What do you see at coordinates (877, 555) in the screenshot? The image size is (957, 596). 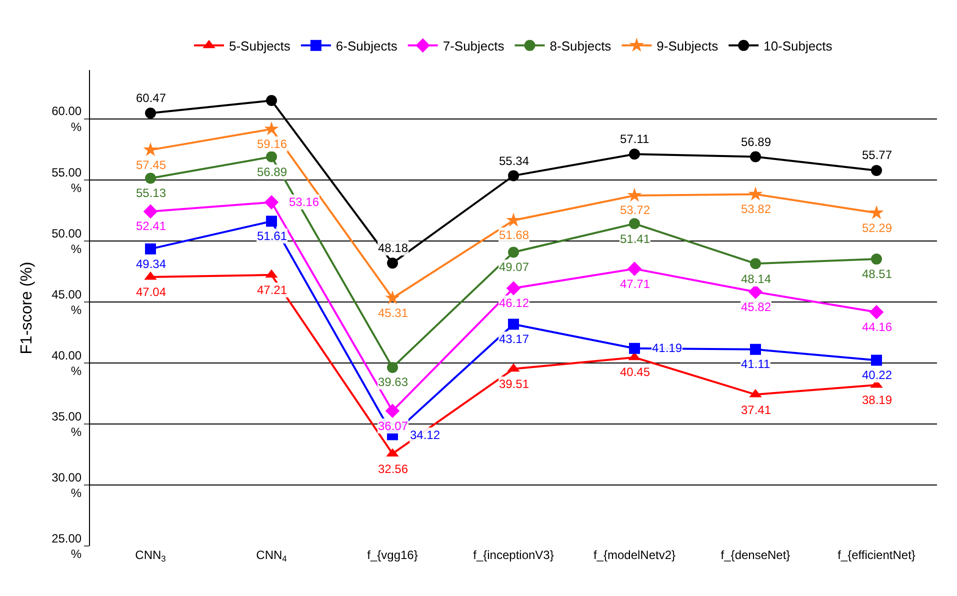 I see `x-tick-label: f_{efficientNet}` at bounding box center [877, 555].